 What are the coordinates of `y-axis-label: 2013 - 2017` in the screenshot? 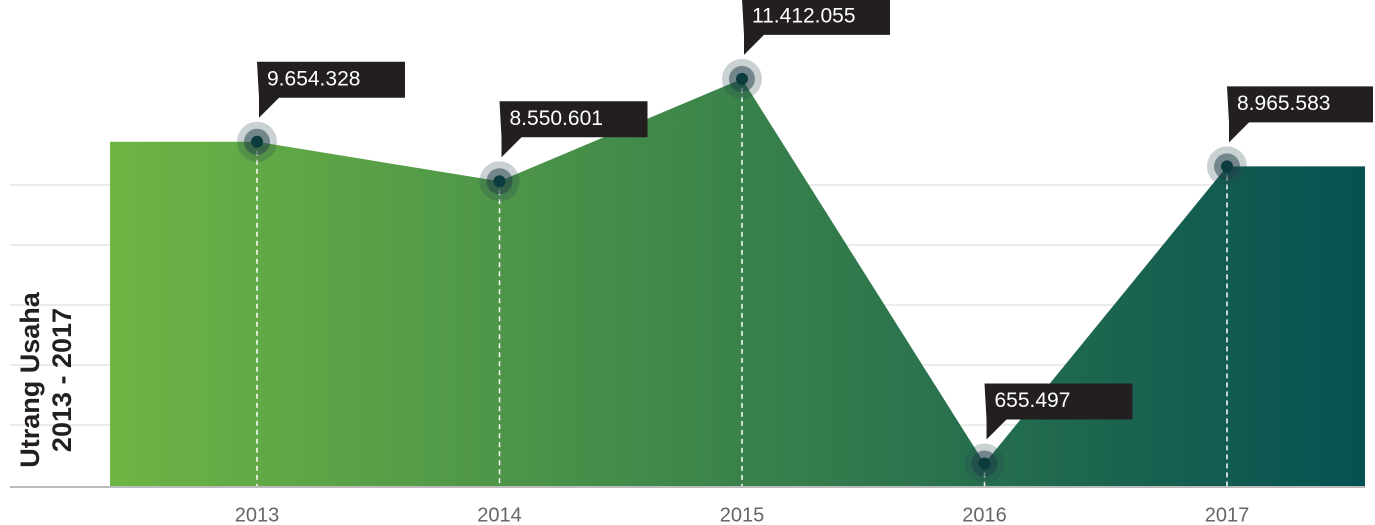 It's located at (62, 380).